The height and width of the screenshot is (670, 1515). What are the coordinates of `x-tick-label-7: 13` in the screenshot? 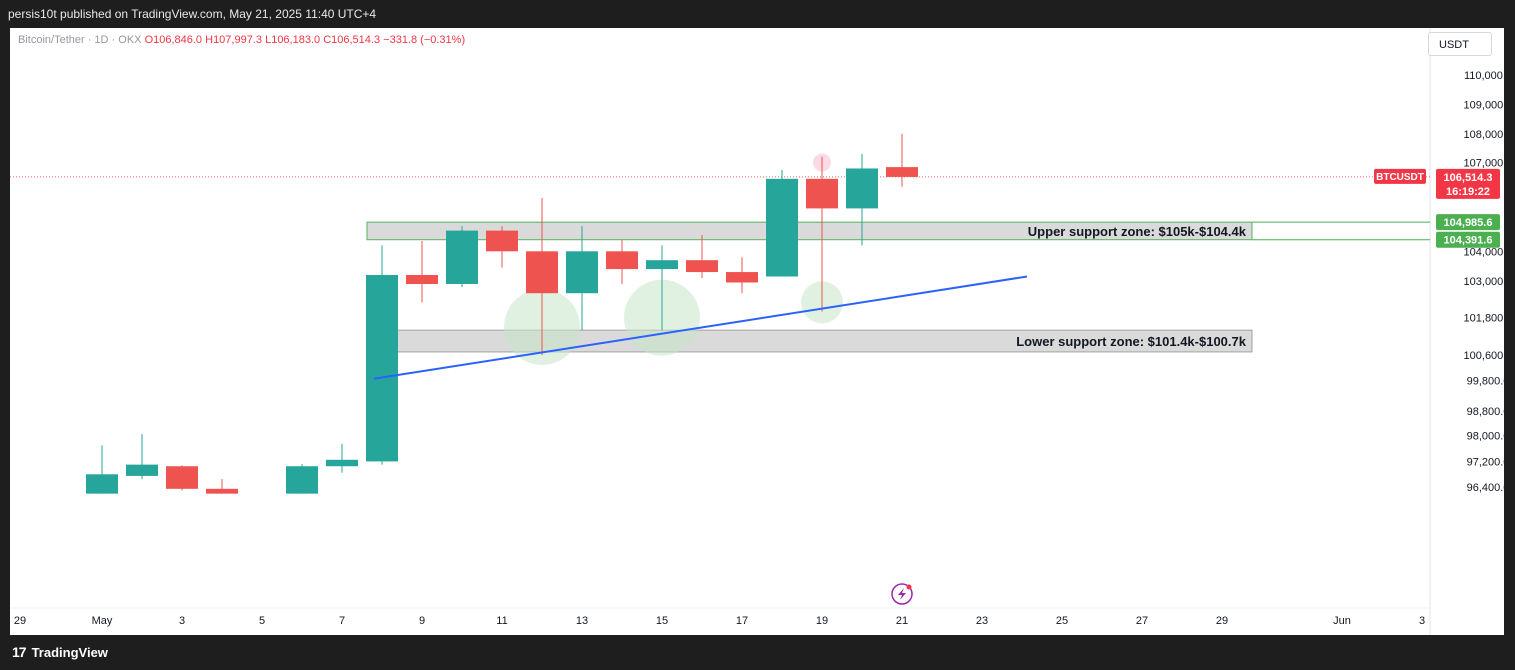 It's located at (582, 621).